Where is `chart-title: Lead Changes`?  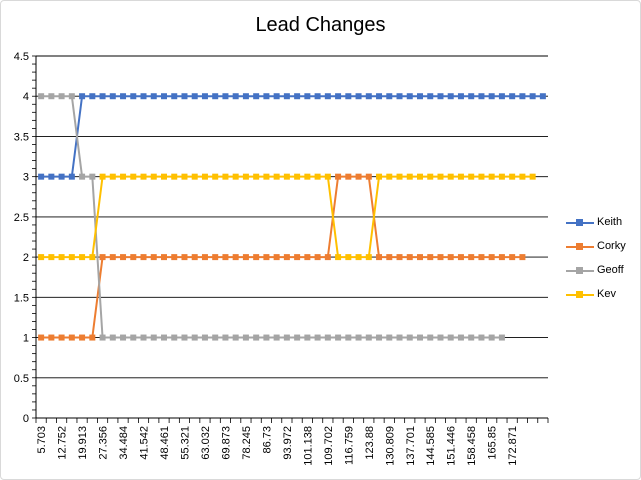
chart-title: Lead Changes is located at coordinates (320, 25).